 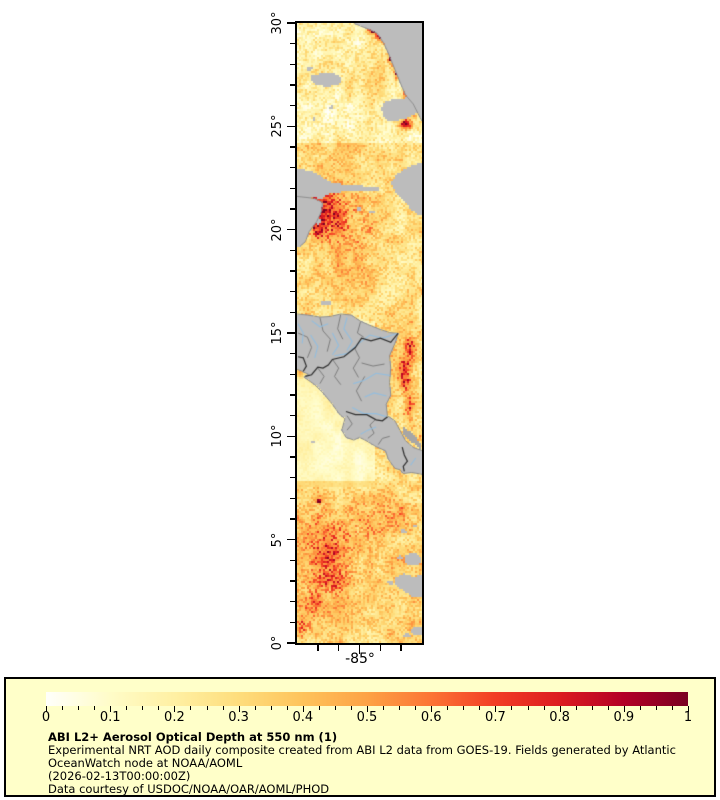 I want to click on aod-map-canvas, so click(x=359, y=333).